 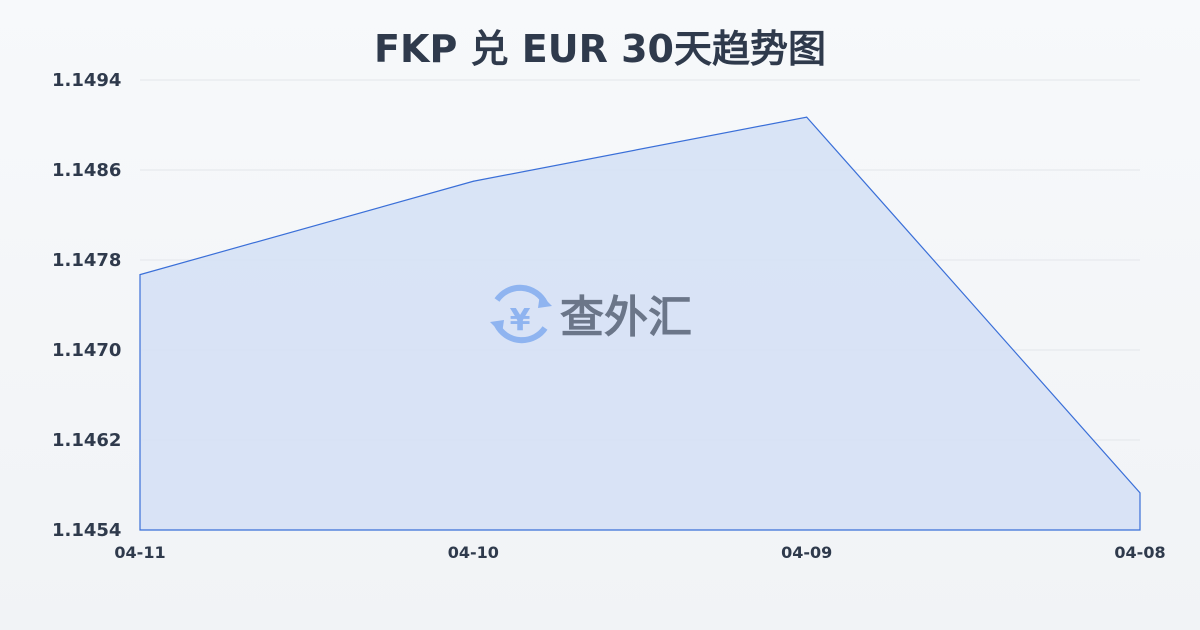 What do you see at coordinates (86, 260) in the screenshot?
I see `y-tick-label: 1.1478` at bounding box center [86, 260].